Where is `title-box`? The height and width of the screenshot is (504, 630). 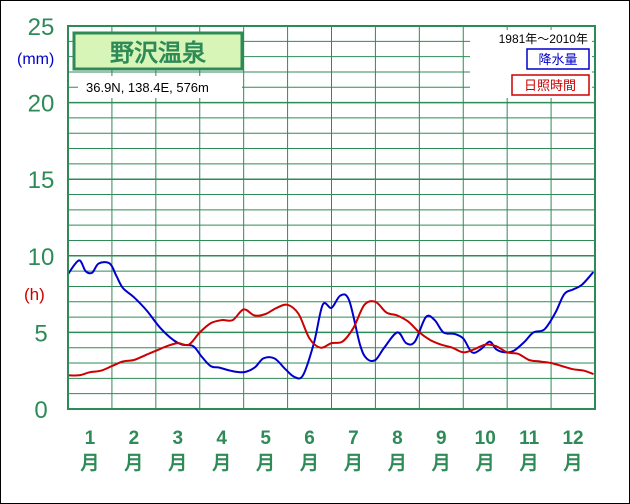 title-box is located at coordinates (158, 51).